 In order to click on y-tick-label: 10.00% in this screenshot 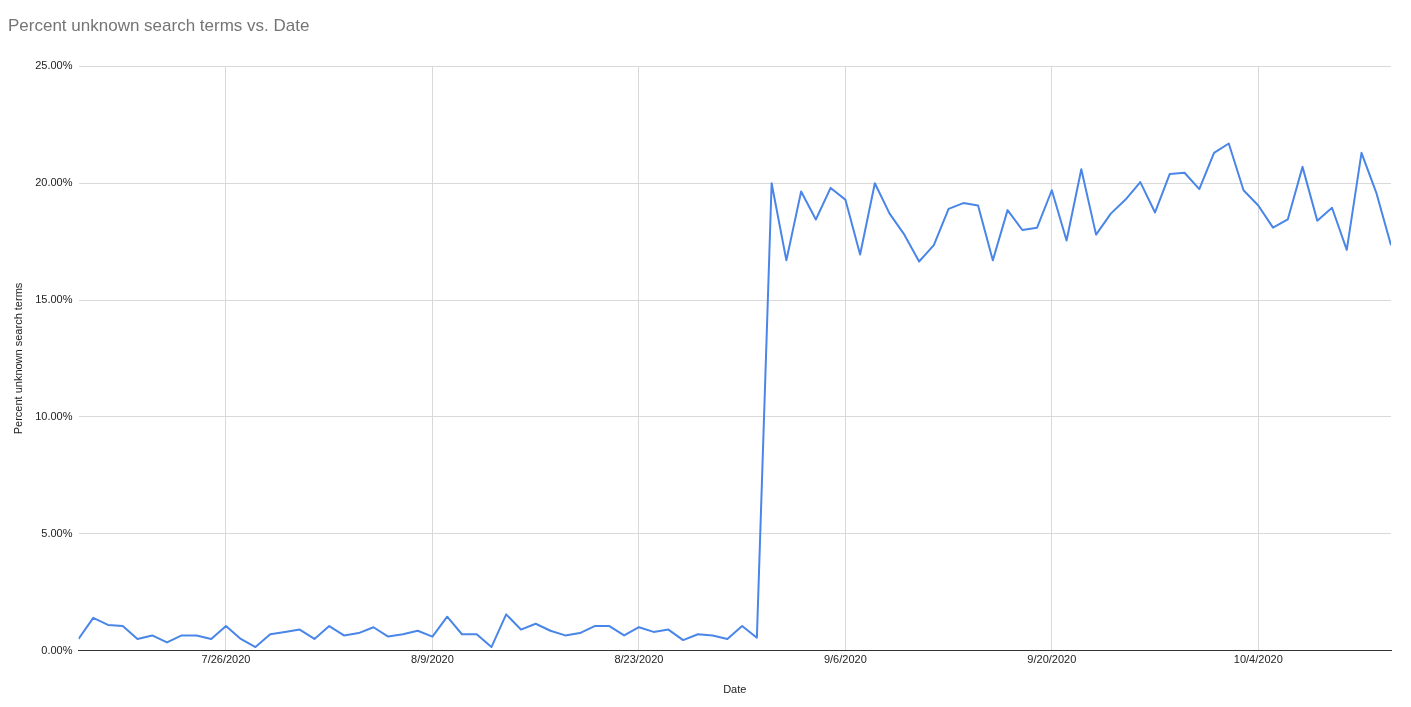, I will do `click(54, 415)`.